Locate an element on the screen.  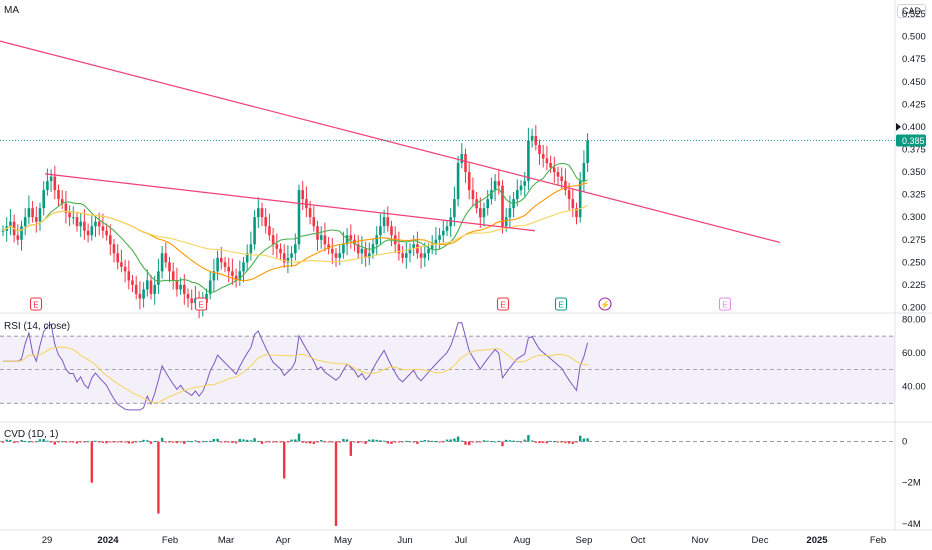
time-tick-label: May is located at coordinates (343, 540).